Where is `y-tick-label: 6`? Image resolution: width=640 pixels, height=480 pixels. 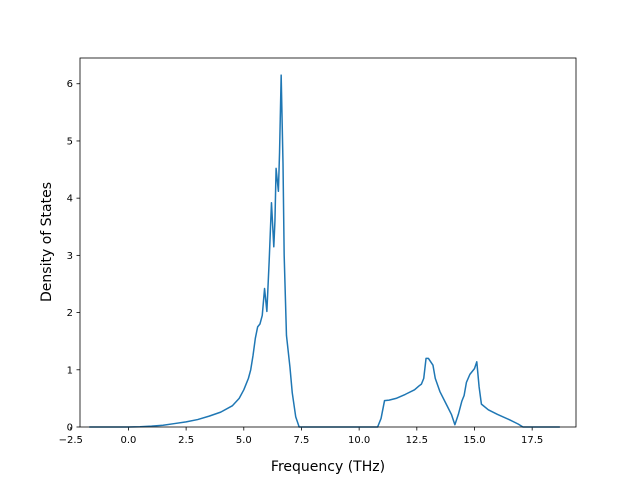 y-tick-label: 6 is located at coordinates (70, 84).